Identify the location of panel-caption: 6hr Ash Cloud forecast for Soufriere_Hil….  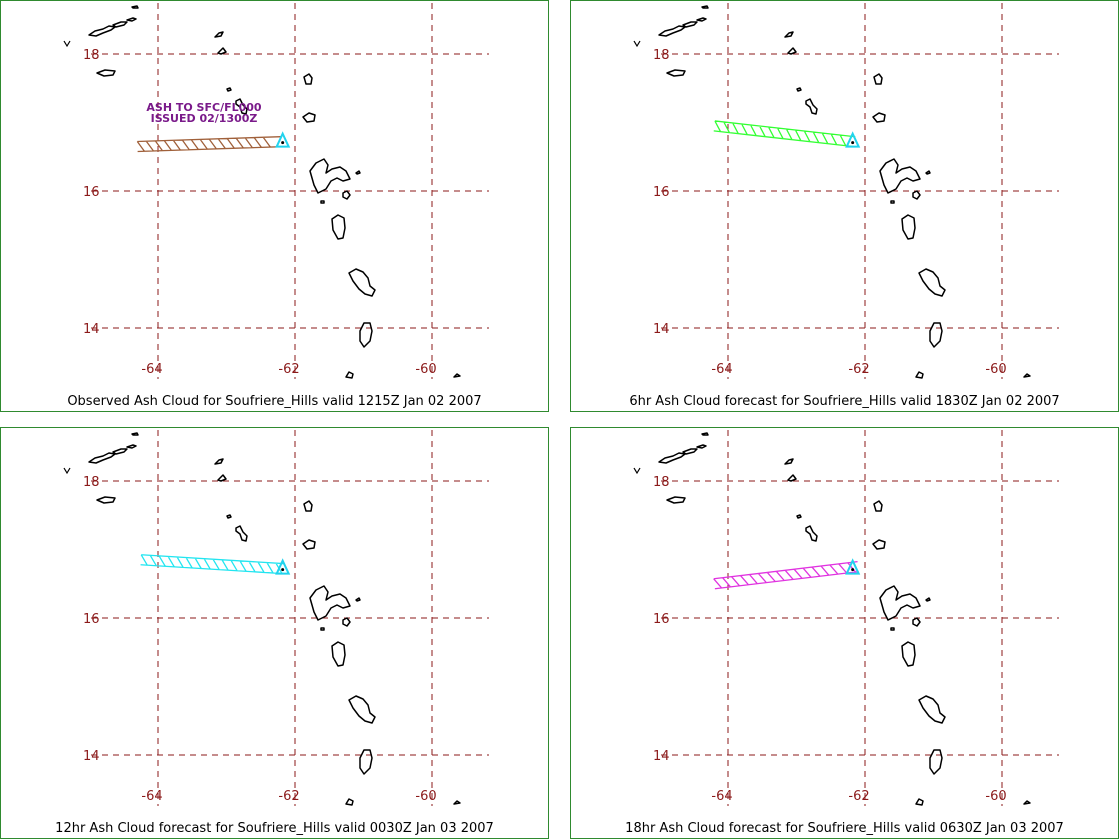
(844, 401).